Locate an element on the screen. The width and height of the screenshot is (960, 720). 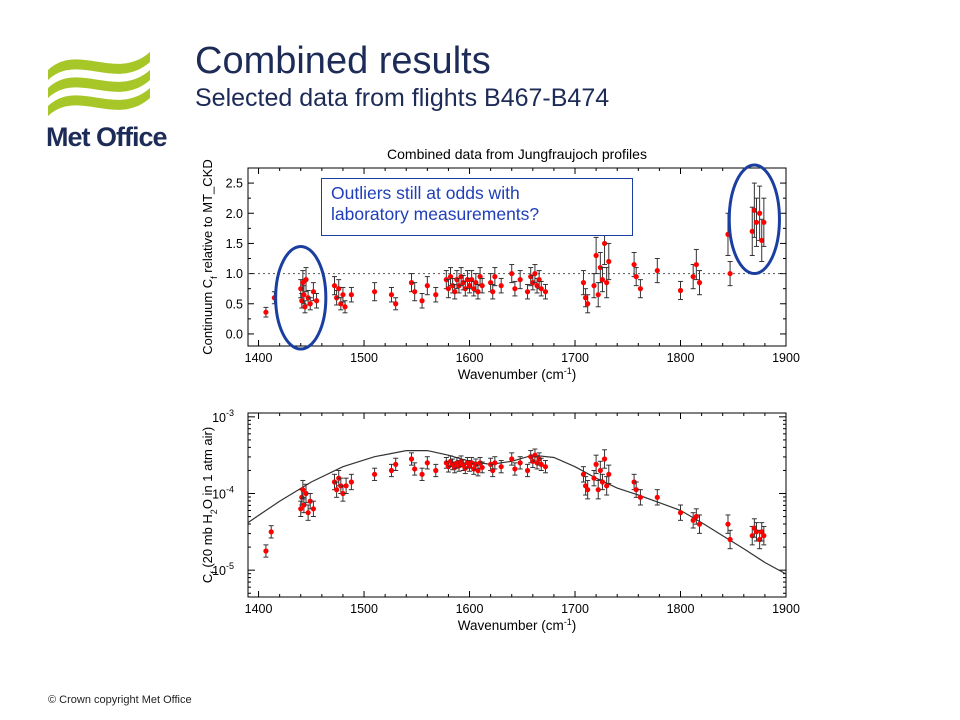
y-tick-label: 1.0 is located at coordinates (234, 274).